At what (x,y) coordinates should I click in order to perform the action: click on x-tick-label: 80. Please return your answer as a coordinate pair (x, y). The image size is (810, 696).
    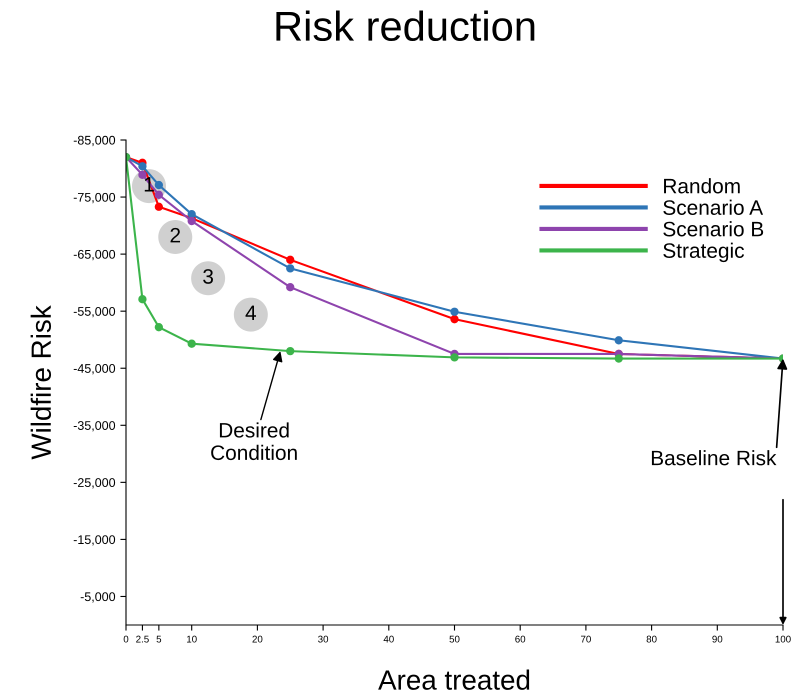
    Looking at the image, I should click on (651, 639).